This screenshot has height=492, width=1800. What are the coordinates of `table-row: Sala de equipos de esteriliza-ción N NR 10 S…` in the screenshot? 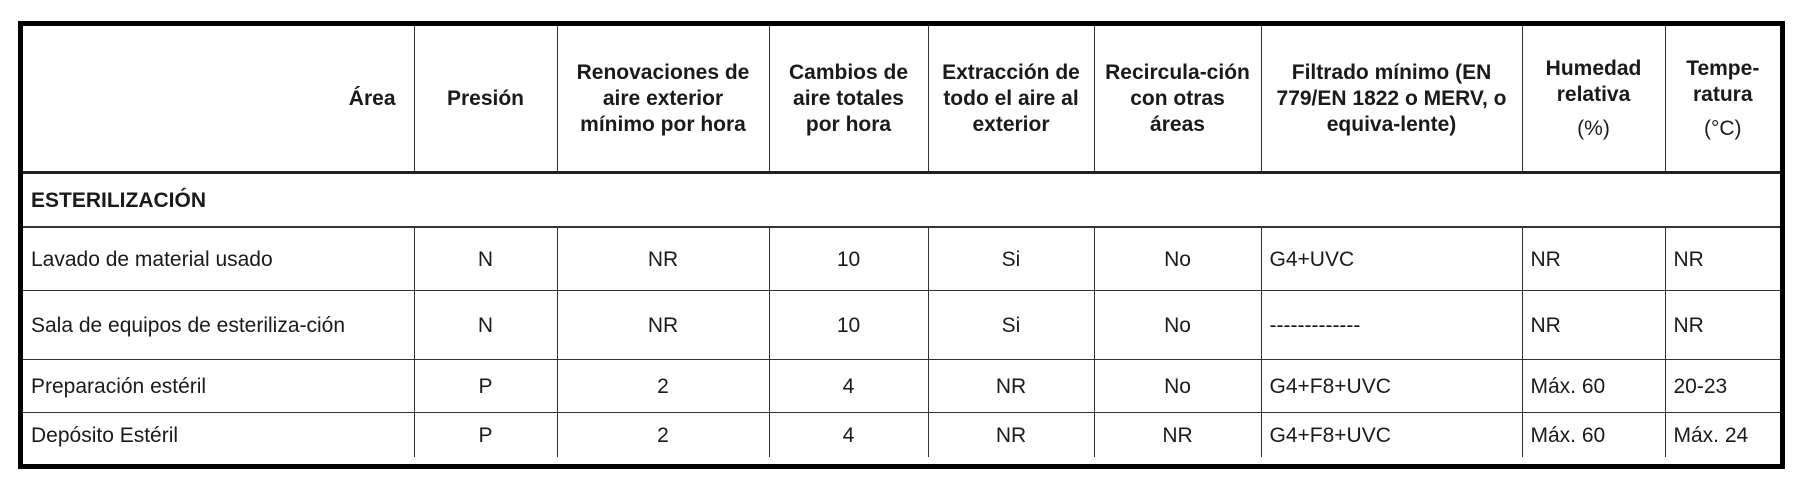 It's located at (901, 325).